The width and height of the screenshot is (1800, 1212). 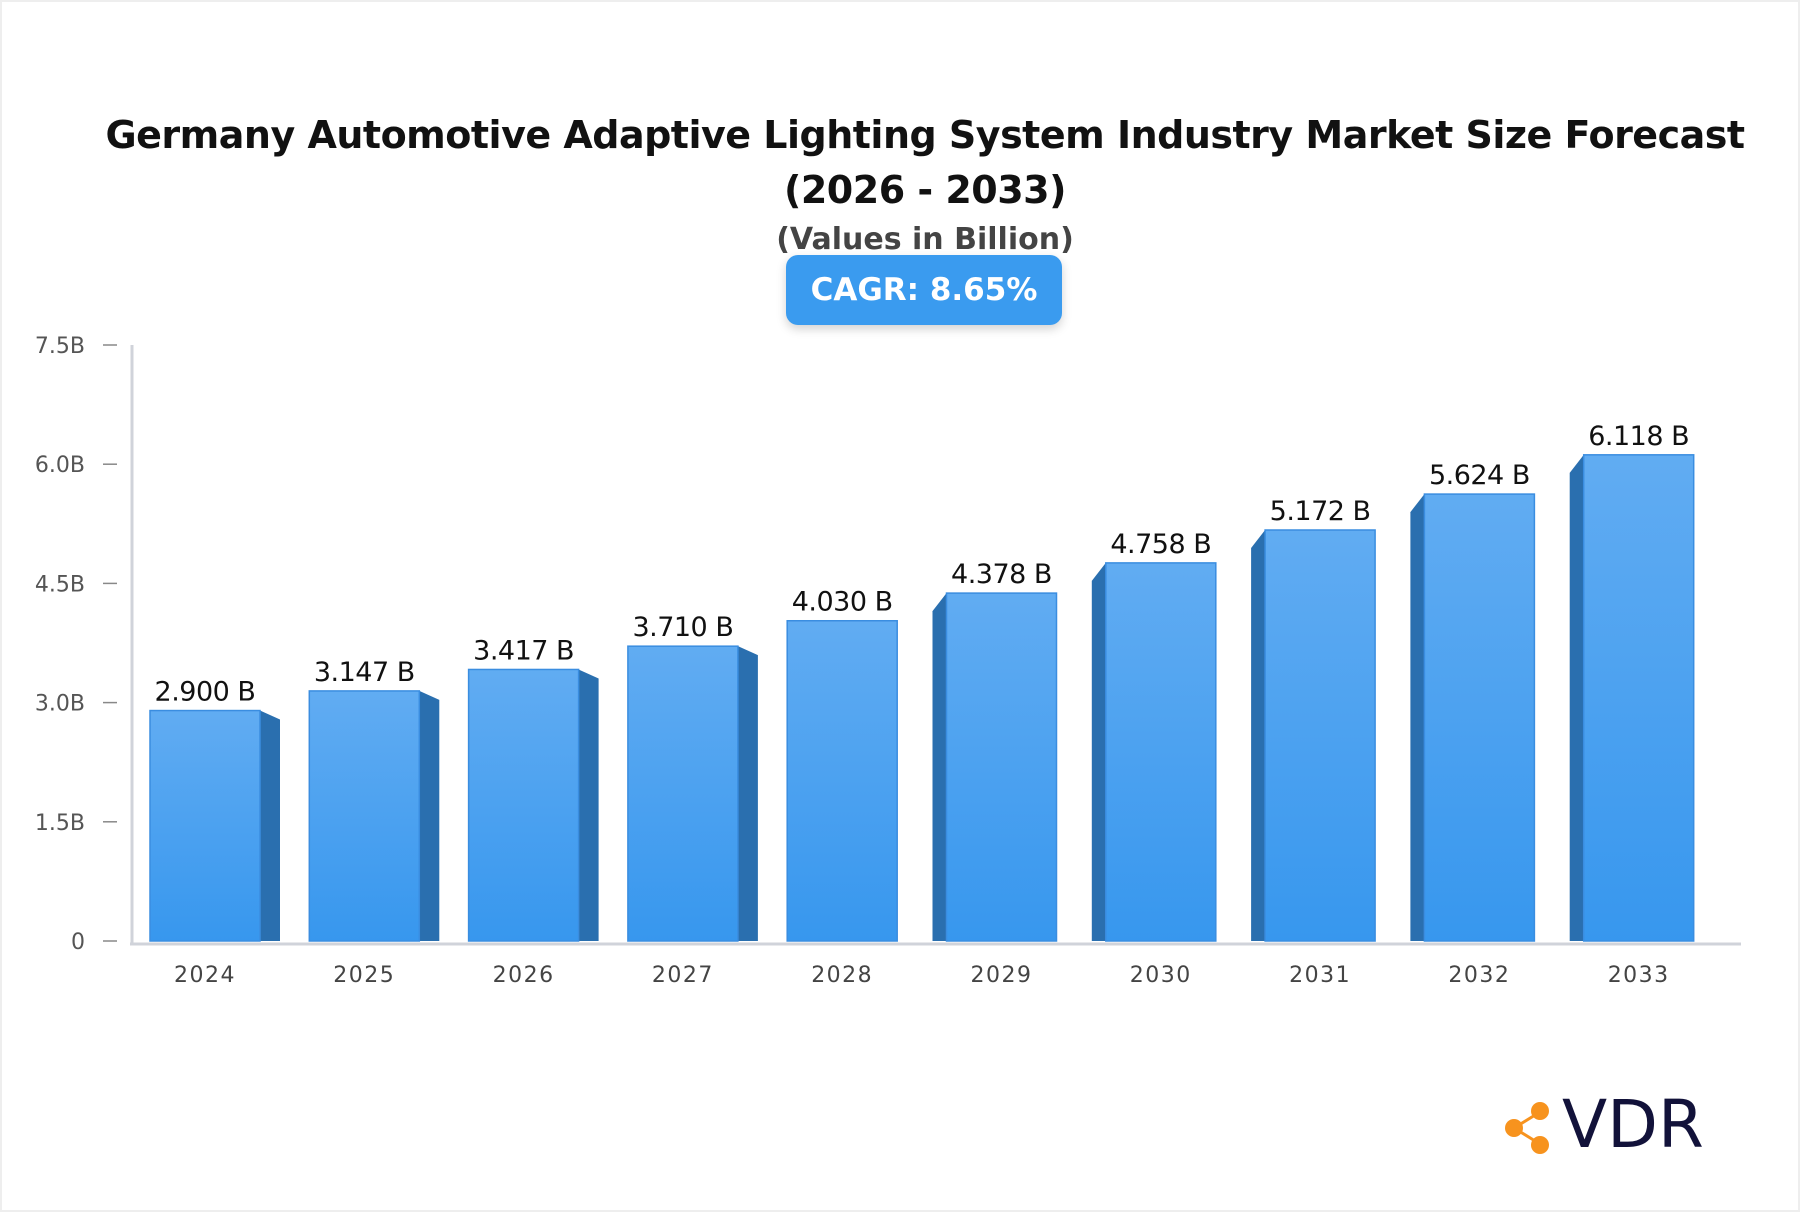 I want to click on y-tick-label: 1.5B, so click(x=60, y=823).